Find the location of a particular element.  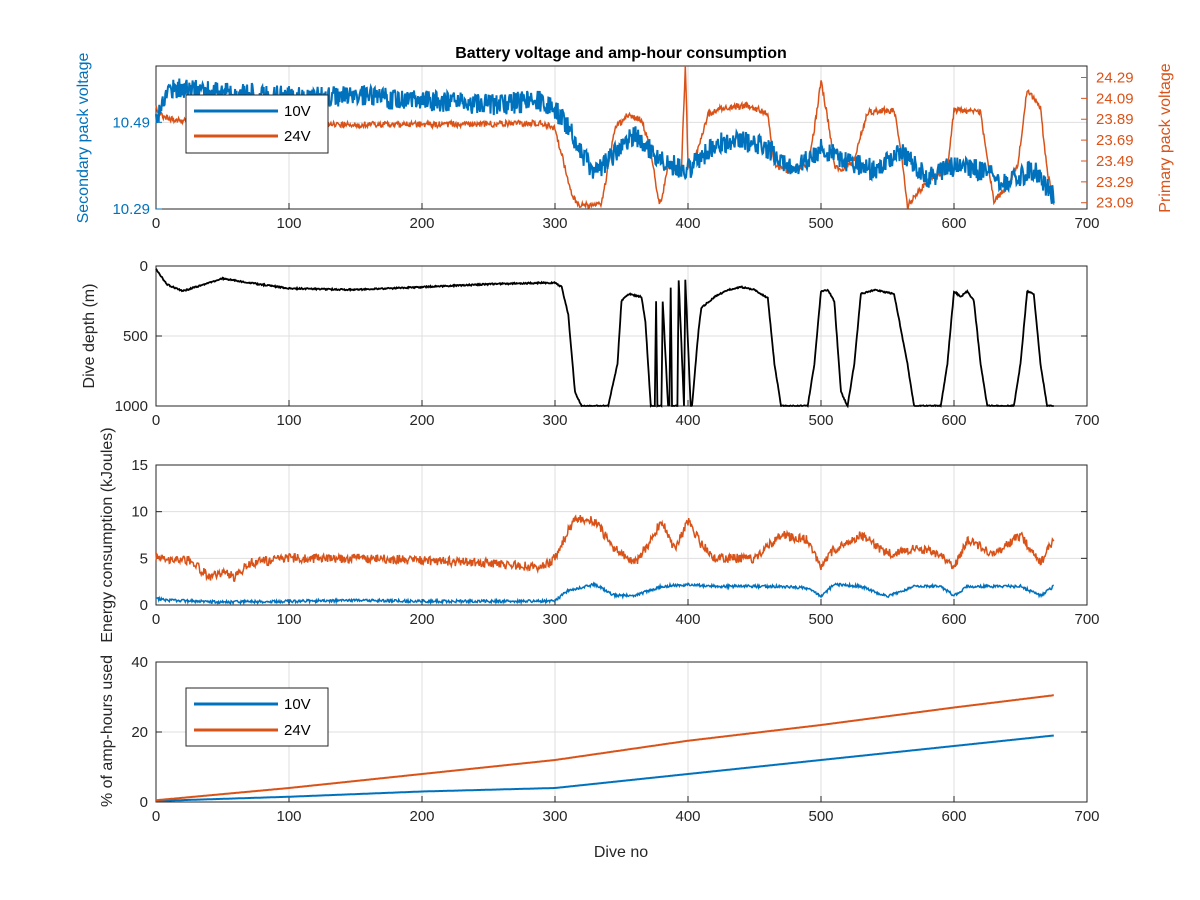

y-tick-label-right: 24.29 is located at coordinates (1115, 77).